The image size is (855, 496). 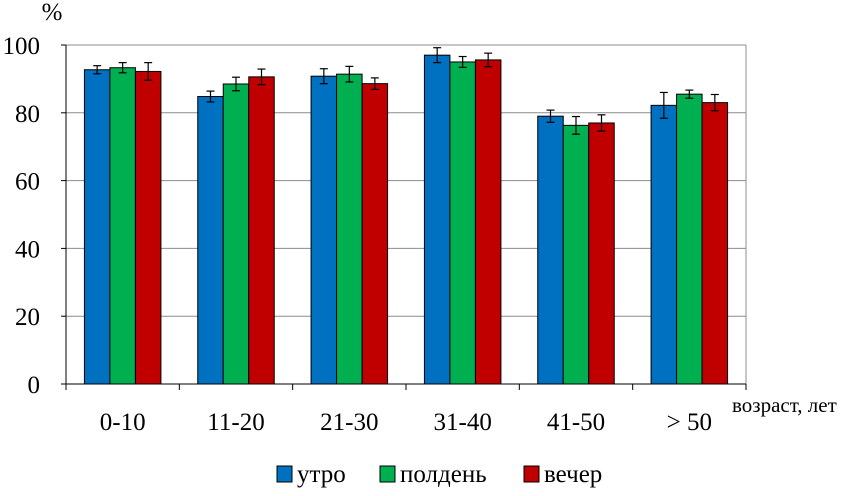 What do you see at coordinates (235, 422) in the screenshot?
I see `x-tick-label: 11-20` at bounding box center [235, 422].